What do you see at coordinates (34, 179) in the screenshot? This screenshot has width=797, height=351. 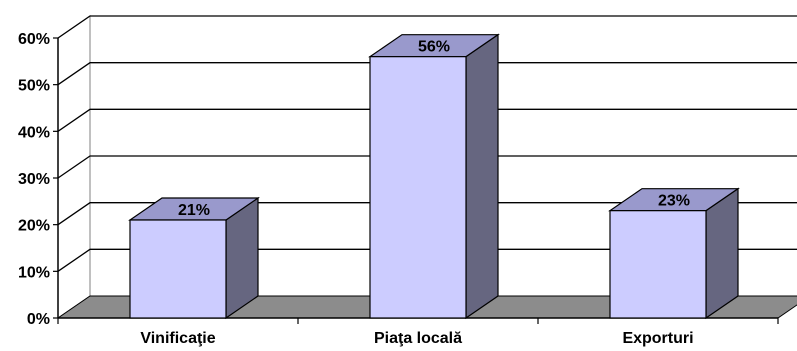 I see `y-tick-label: 30%` at bounding box center [34, 179].